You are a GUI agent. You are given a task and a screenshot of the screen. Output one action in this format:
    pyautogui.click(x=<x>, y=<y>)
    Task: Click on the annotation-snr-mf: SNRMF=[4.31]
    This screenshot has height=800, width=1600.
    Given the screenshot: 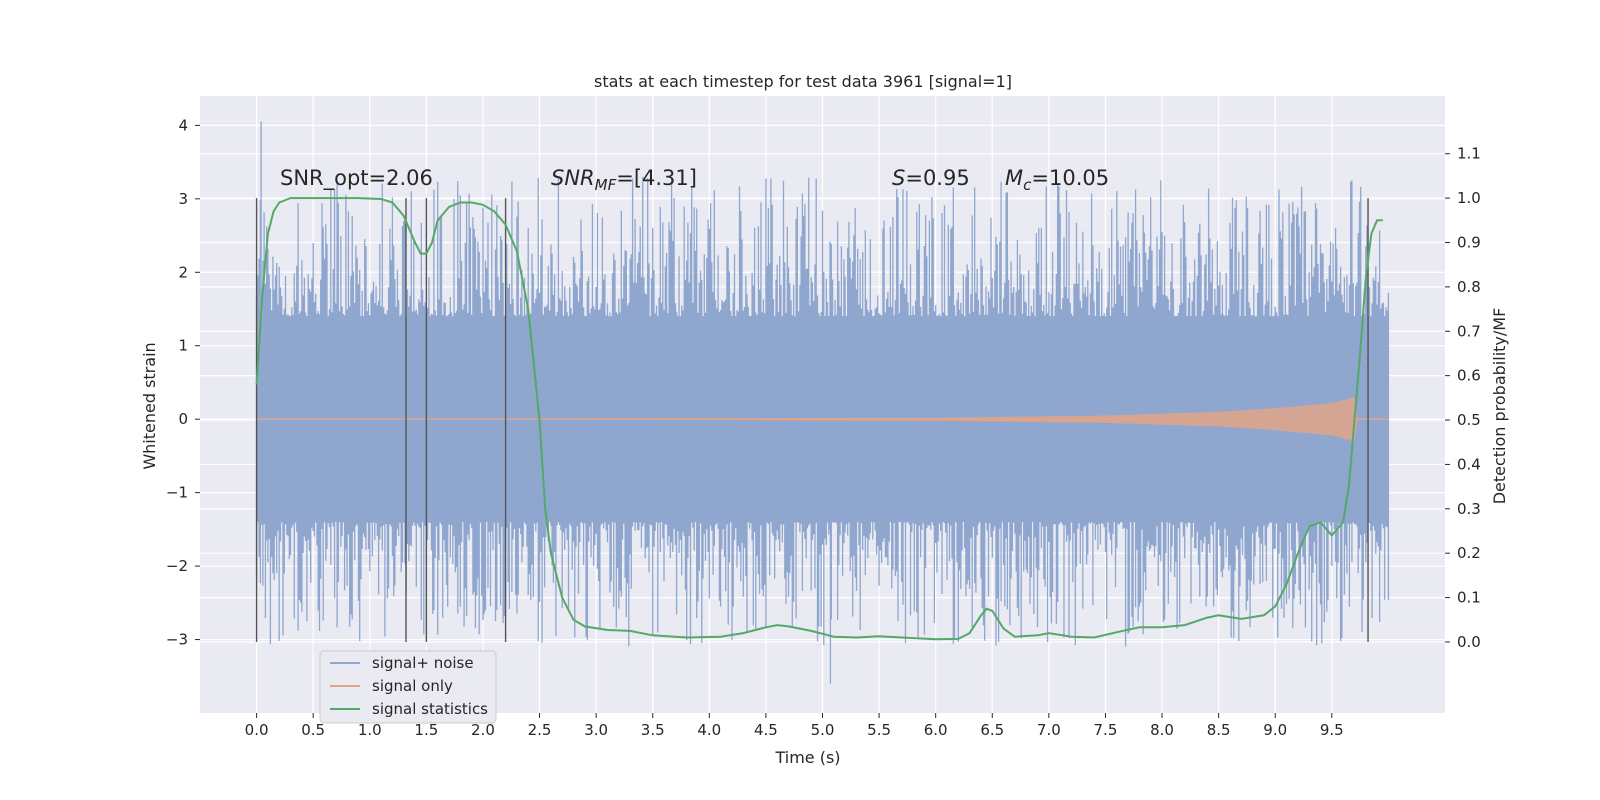 What is the action you would take?
    pyautogui.click(x=624, y=180)
    